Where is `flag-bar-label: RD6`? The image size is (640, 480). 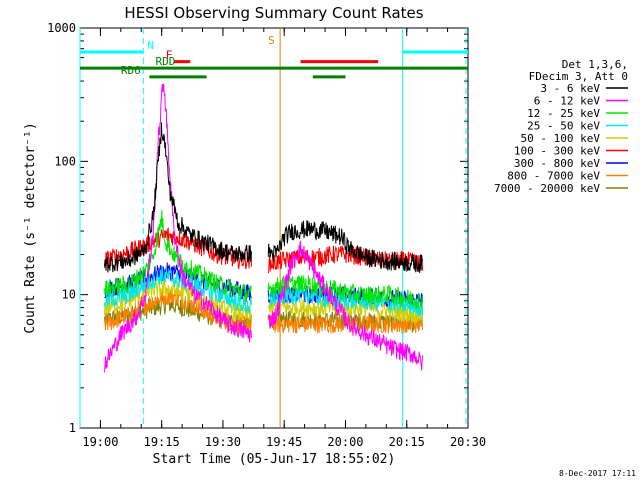
flag-bar-label: RD6 is located at coordinates (131, 70).